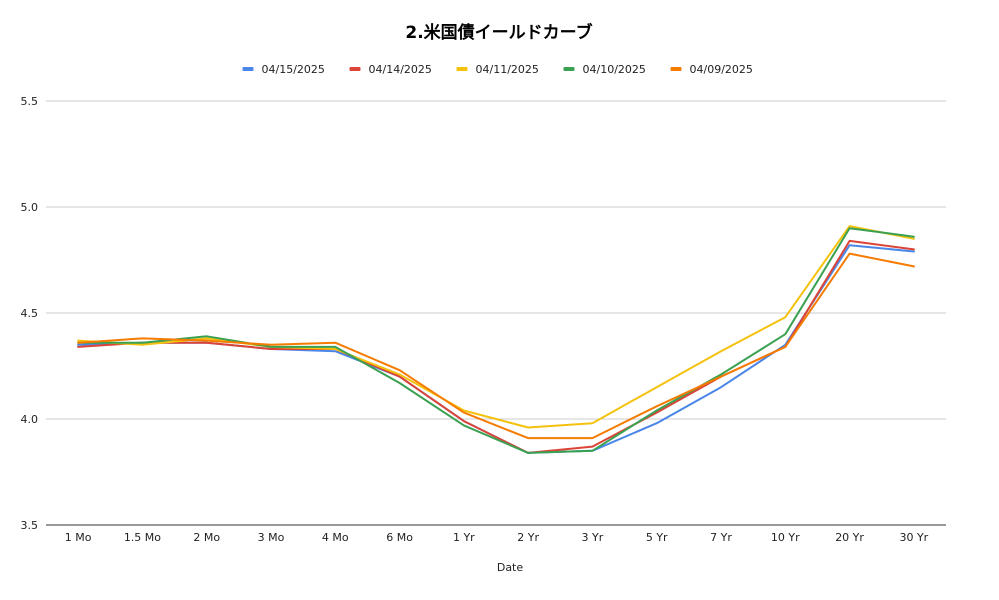 The height and width of the screenshot is (600, 999). What do you see at coordinates (30, 419) in the screenshot?
I see `y-tick-label: 4.0` at bounding box center [30, 419].